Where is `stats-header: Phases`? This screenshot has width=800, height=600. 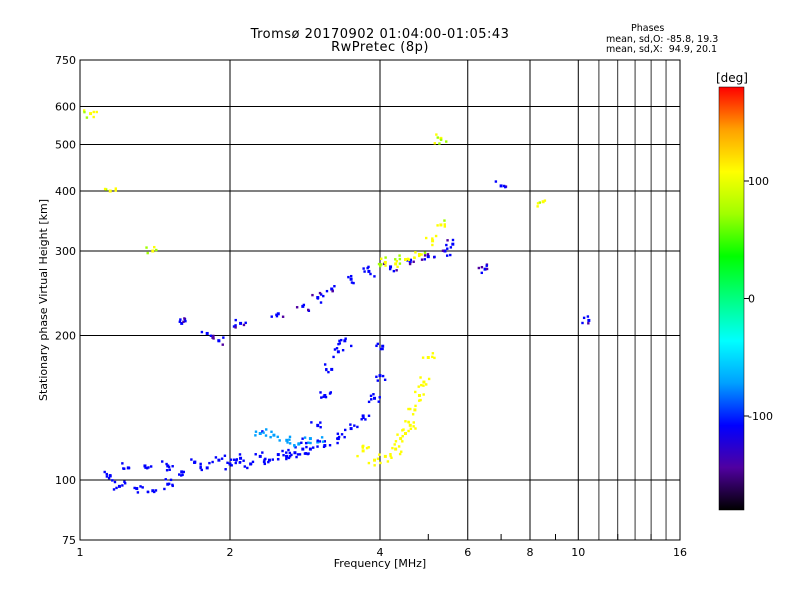
stats-header: Phases is located at coordinates (648, 28).